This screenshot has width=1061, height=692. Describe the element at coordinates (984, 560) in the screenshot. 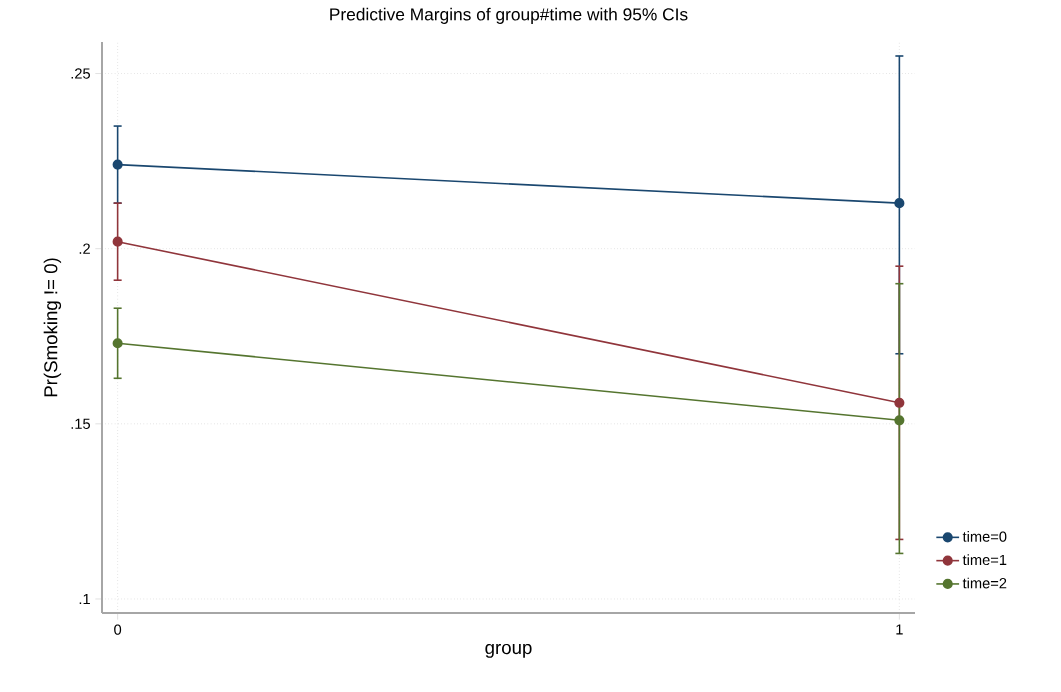

I see `legend-label: time=1` at that location.